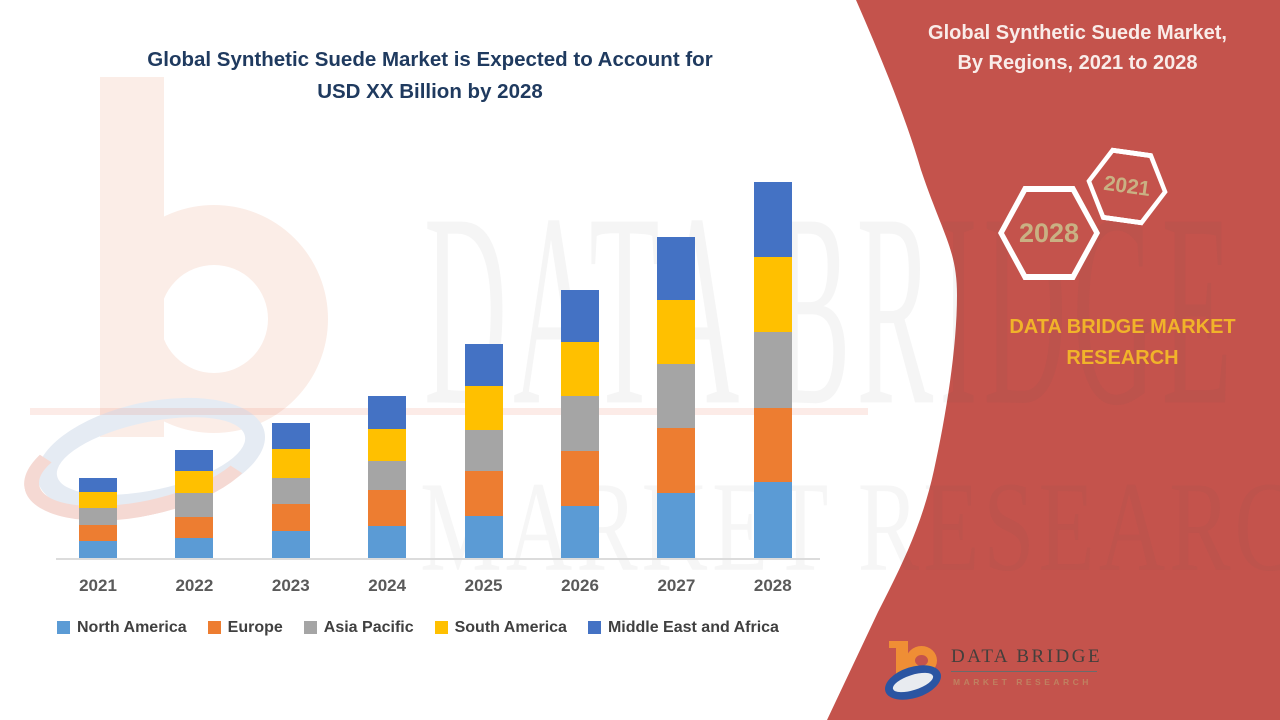  I want to click on logo-tagline: MARKET RESEARCH, so click(1022, 682).